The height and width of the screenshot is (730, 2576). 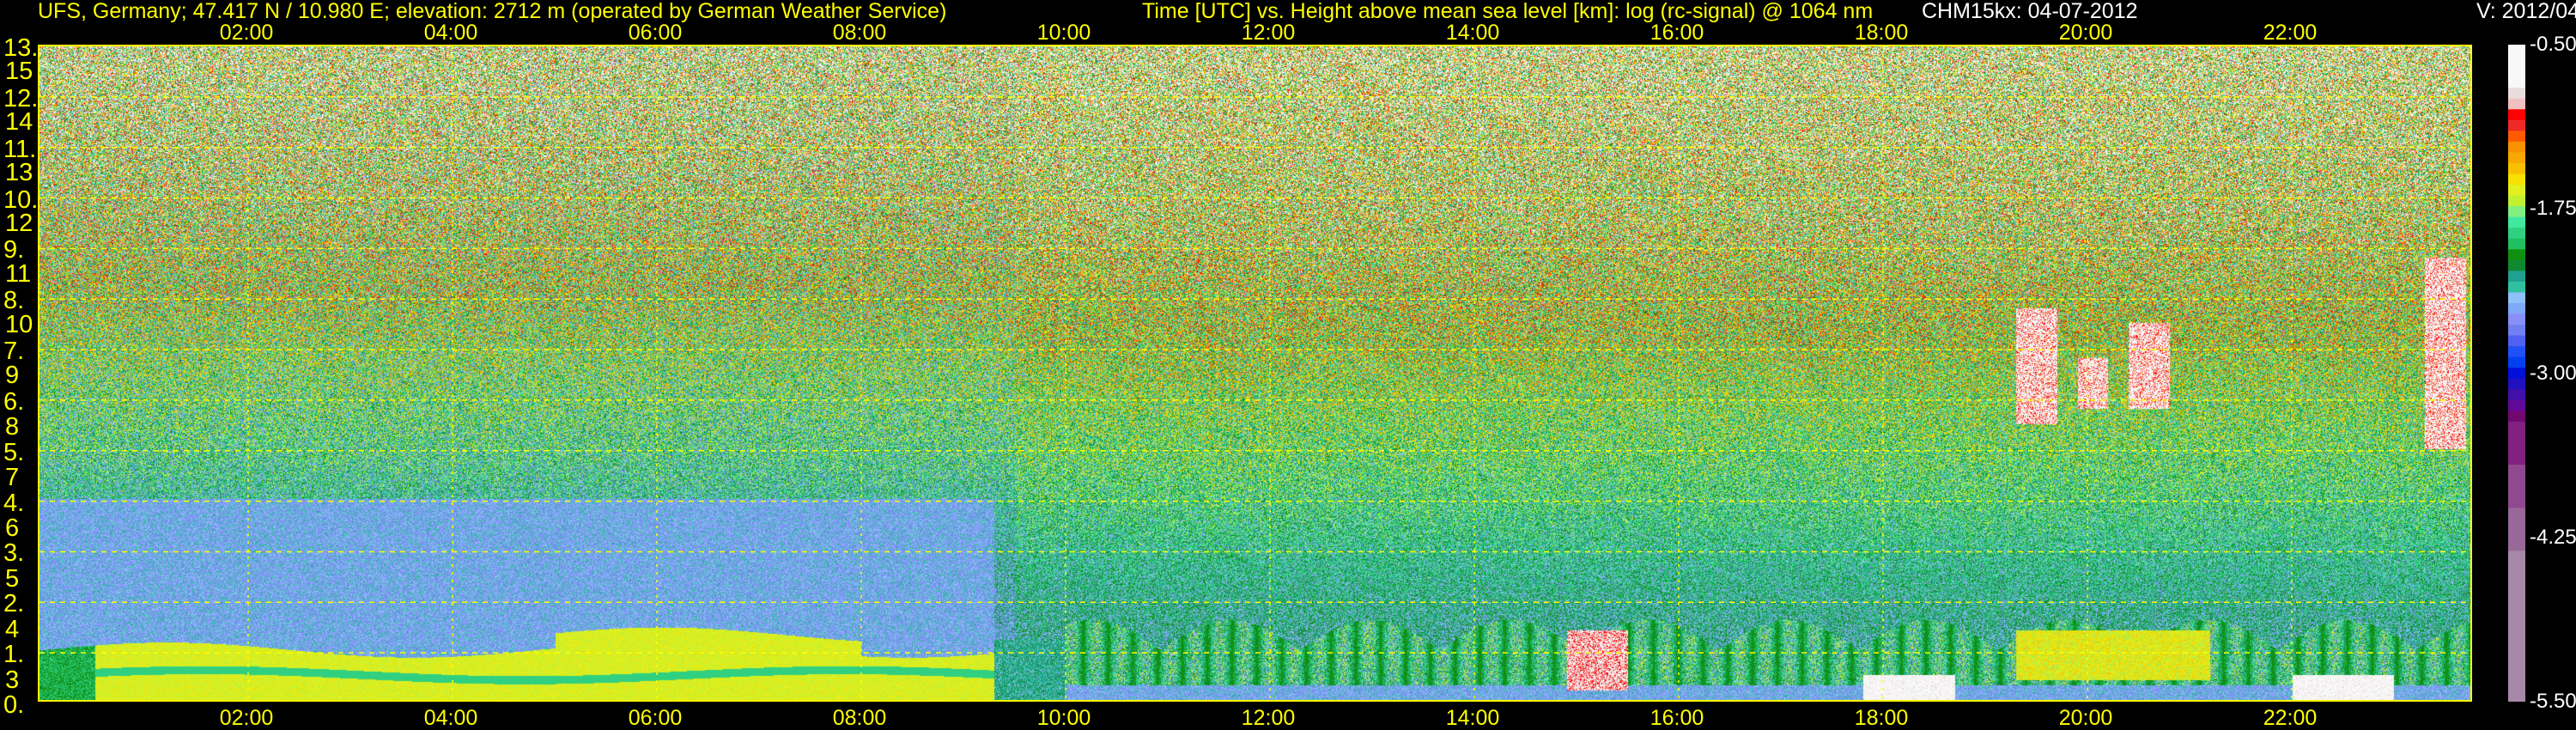 What do you see at coordinates (14, 352) in the screenshot?
I see `y-tick-label: 7.` at bounding box center [14, 352].